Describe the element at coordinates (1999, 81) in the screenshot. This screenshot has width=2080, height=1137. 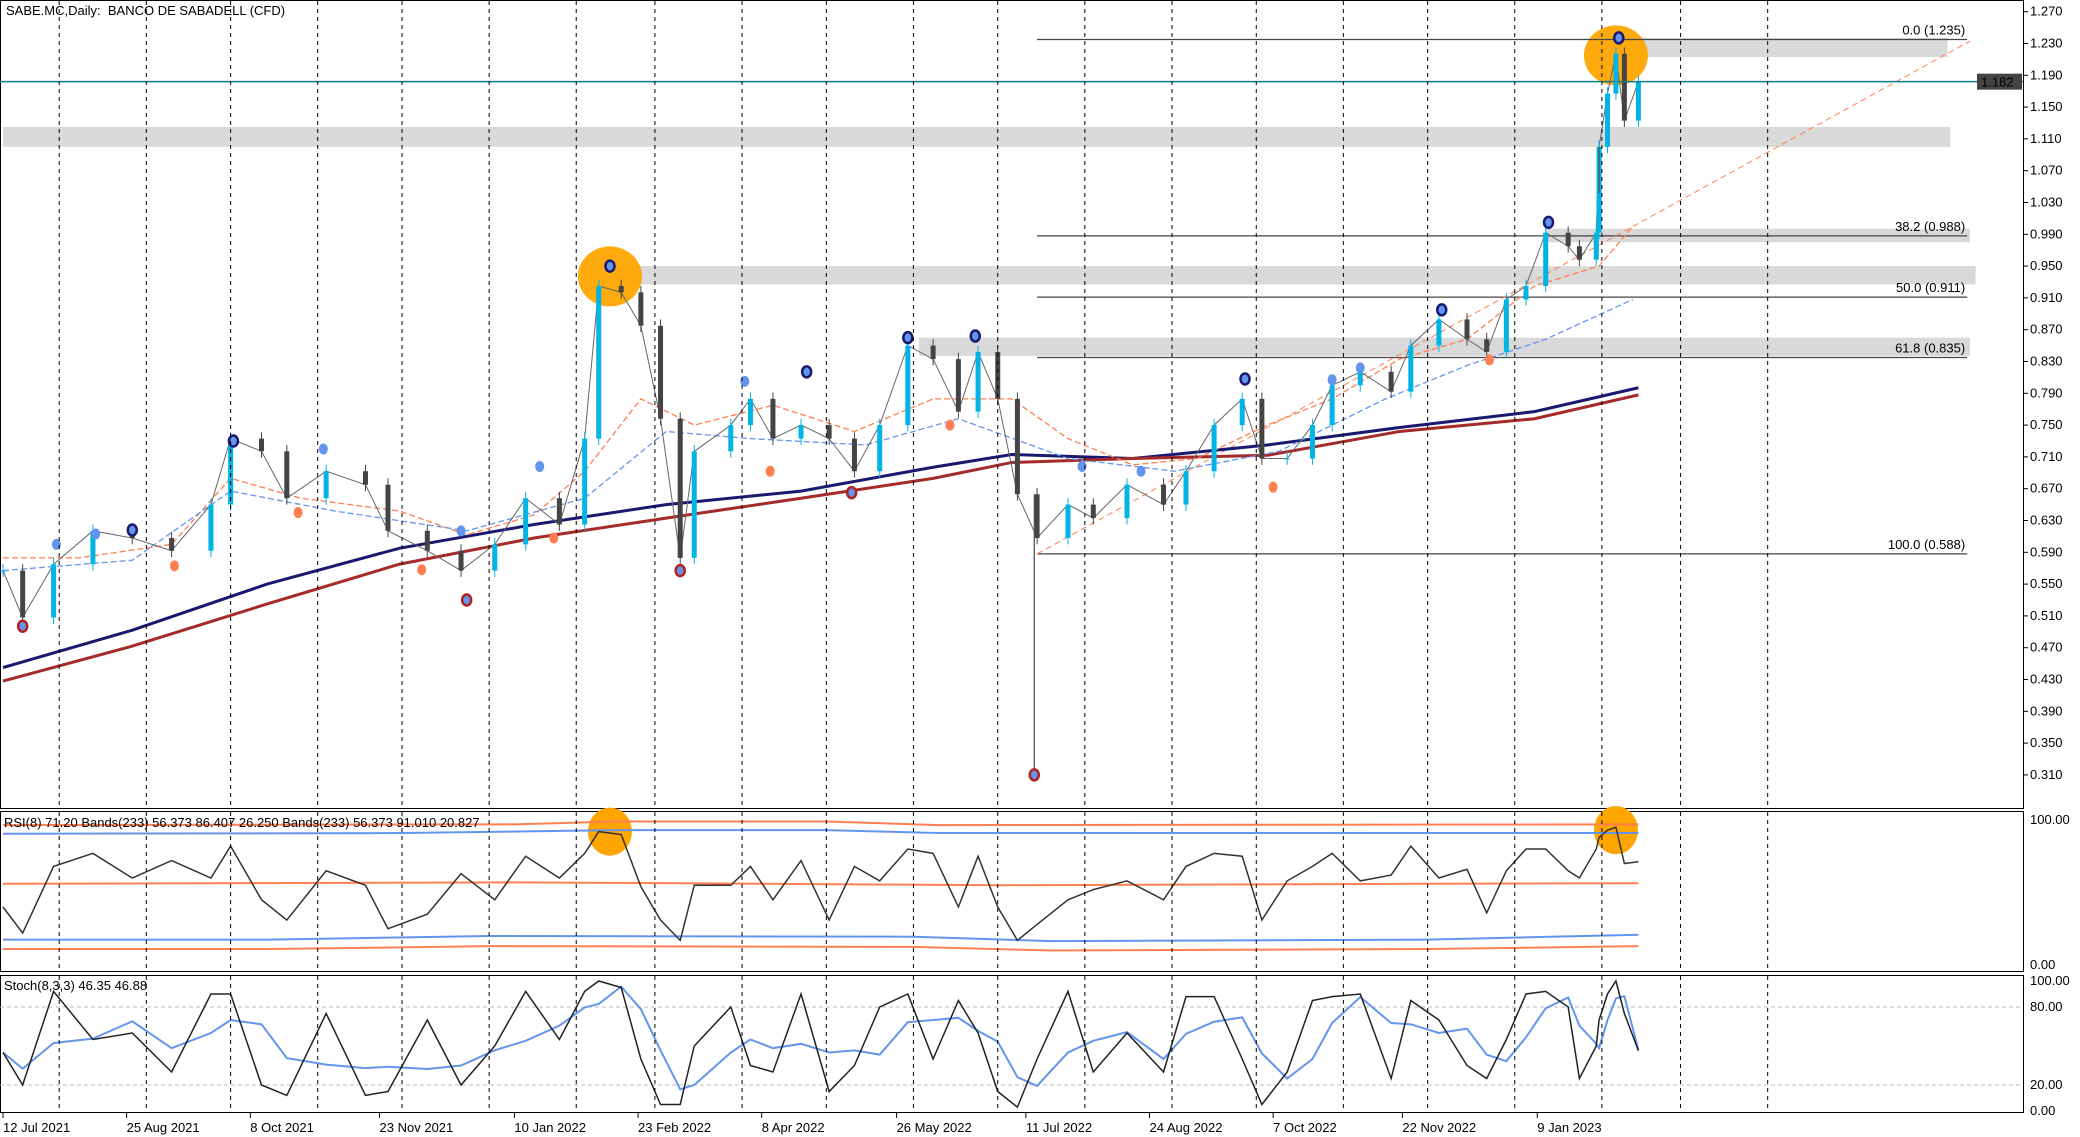
I see `current-price-badge` at that location.